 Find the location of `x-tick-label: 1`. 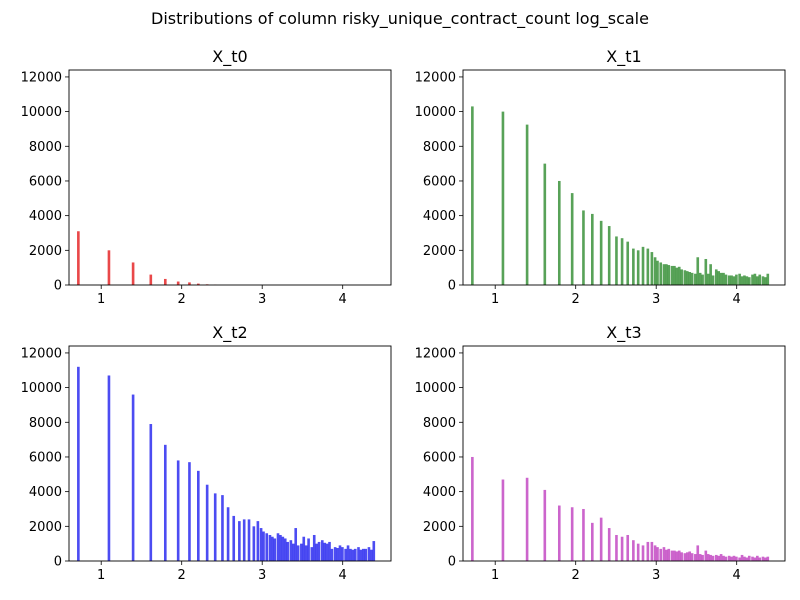

x-tick-label: 1 is located at coordinates (101, 575).